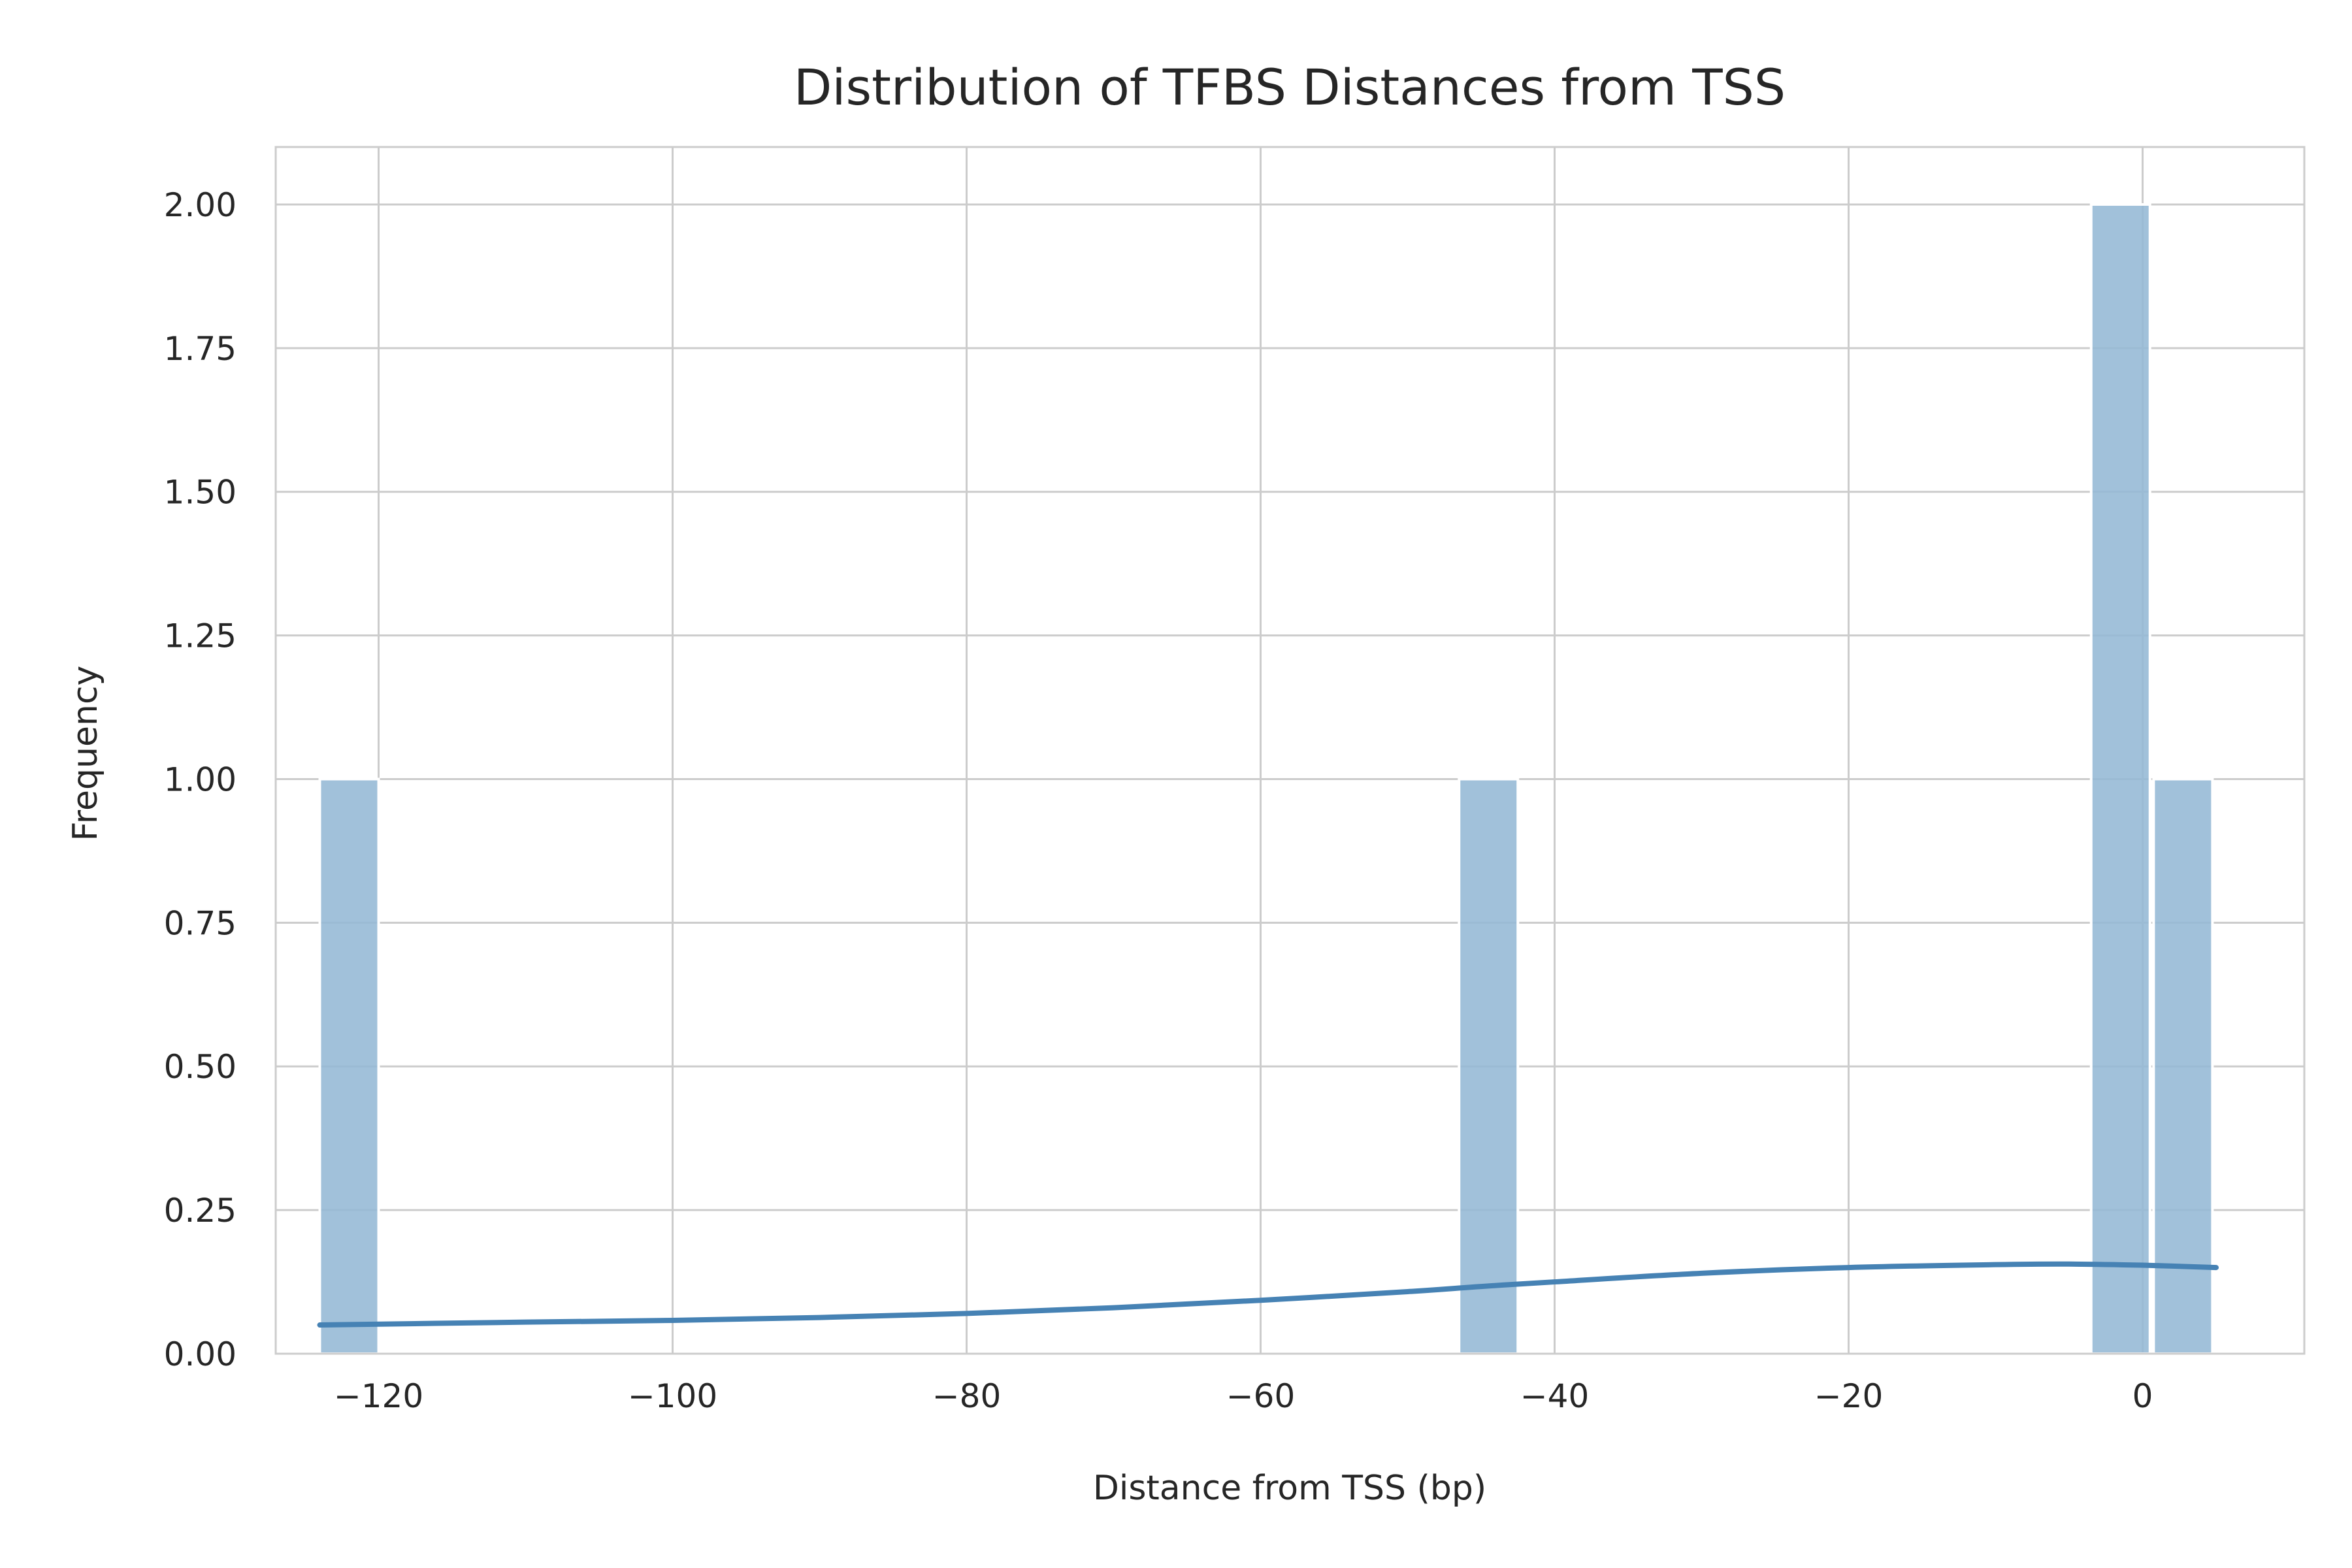 This screenshot has height=1568, width=2352. Describe the element at coordinates (2142, 1396) in the screenshot. I see `x-tick-label: 0` at that location.